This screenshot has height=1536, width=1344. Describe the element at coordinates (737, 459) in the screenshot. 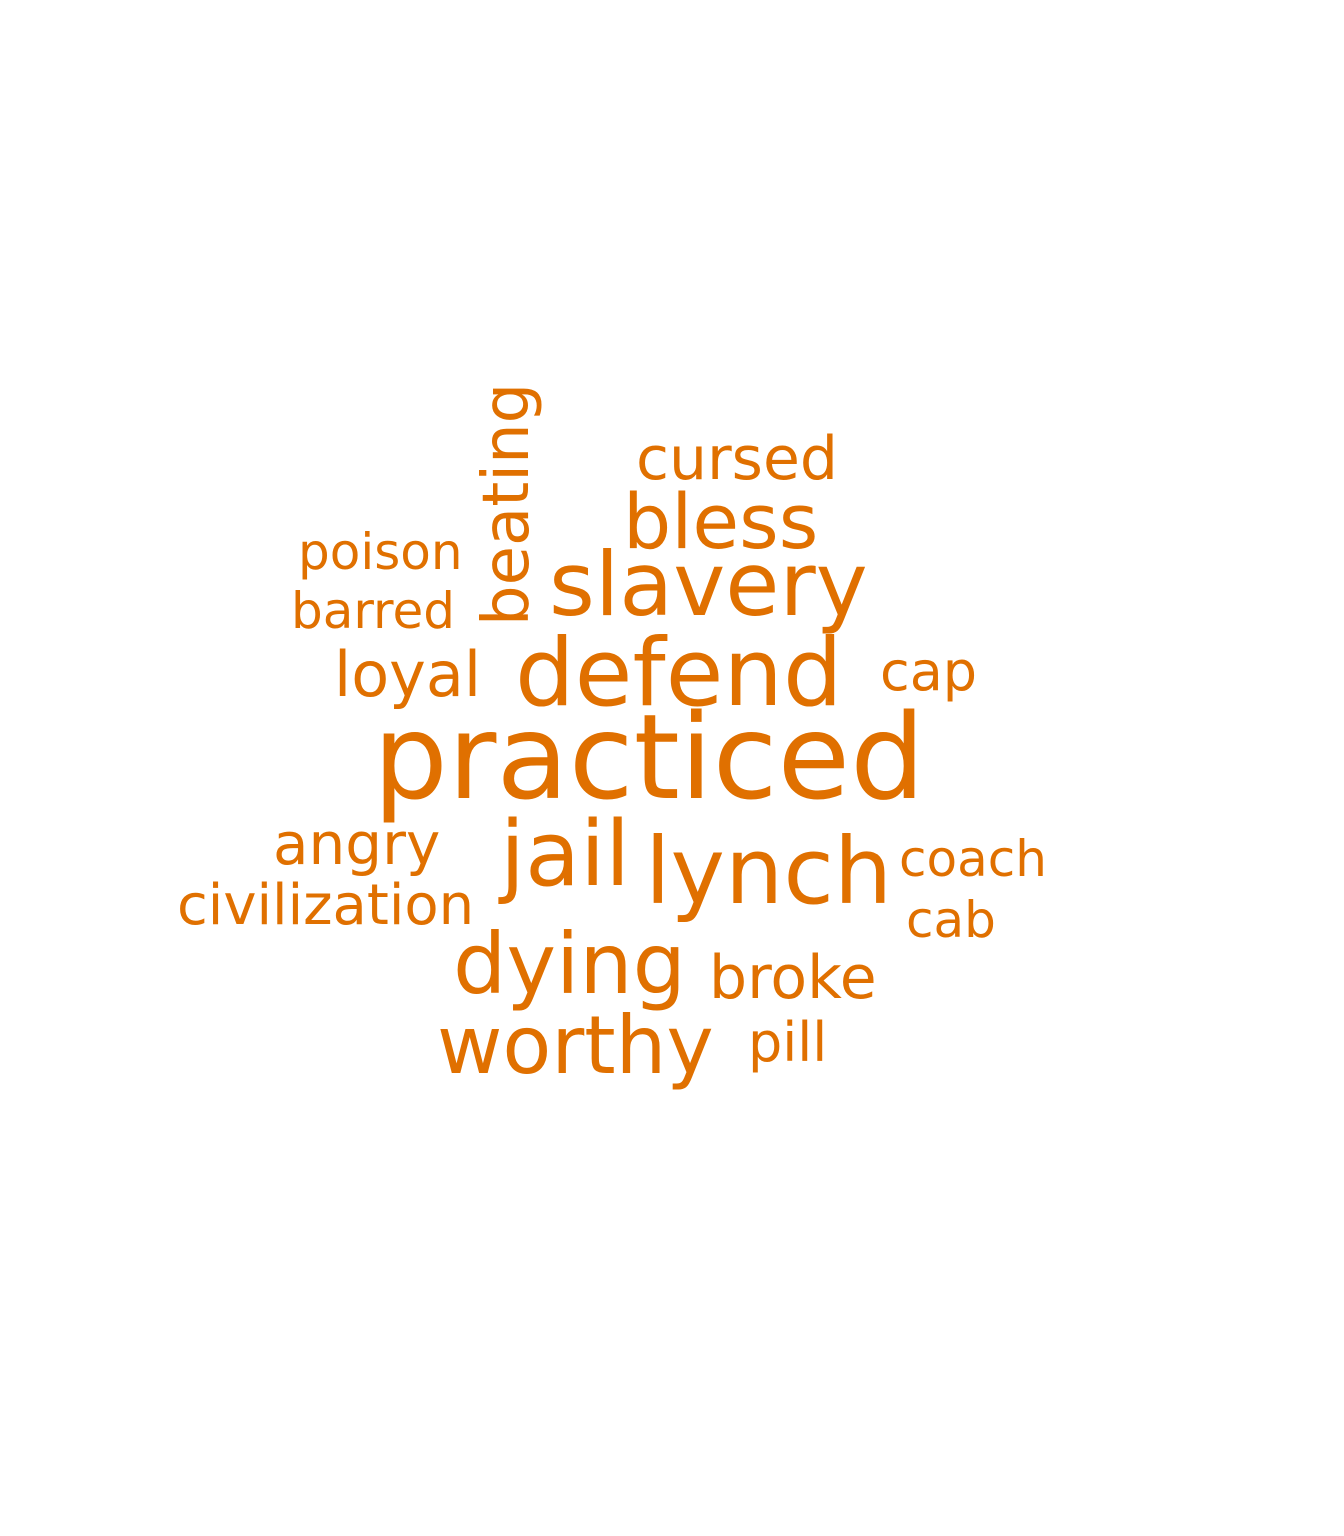

I see `word-cursed: cursed` at that location.